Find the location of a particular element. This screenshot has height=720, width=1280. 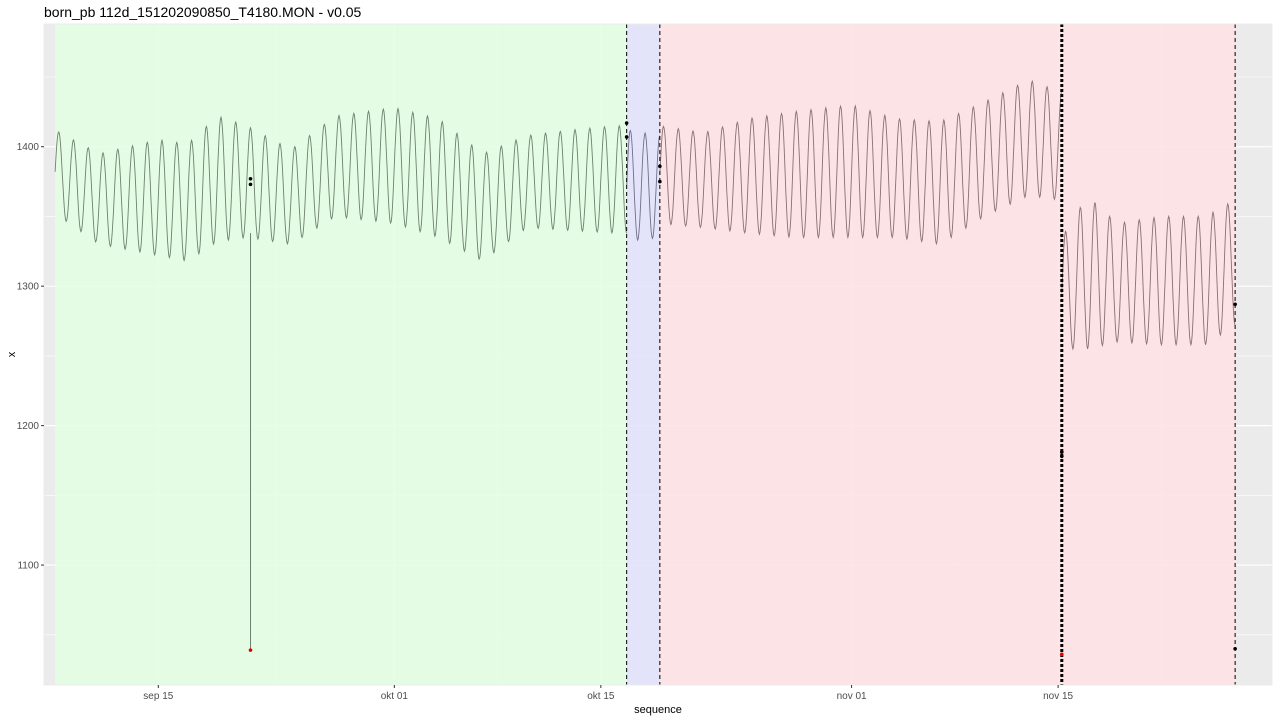

x-tick-label-4: nov 15 is located at coordinates (1058, 696).